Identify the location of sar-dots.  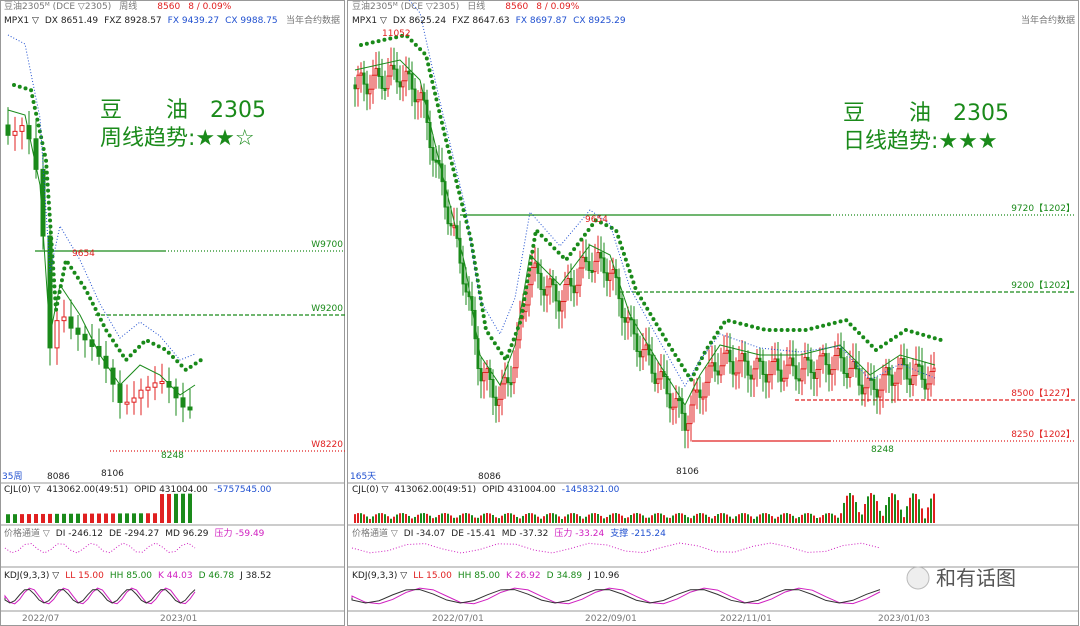
(107, 228).